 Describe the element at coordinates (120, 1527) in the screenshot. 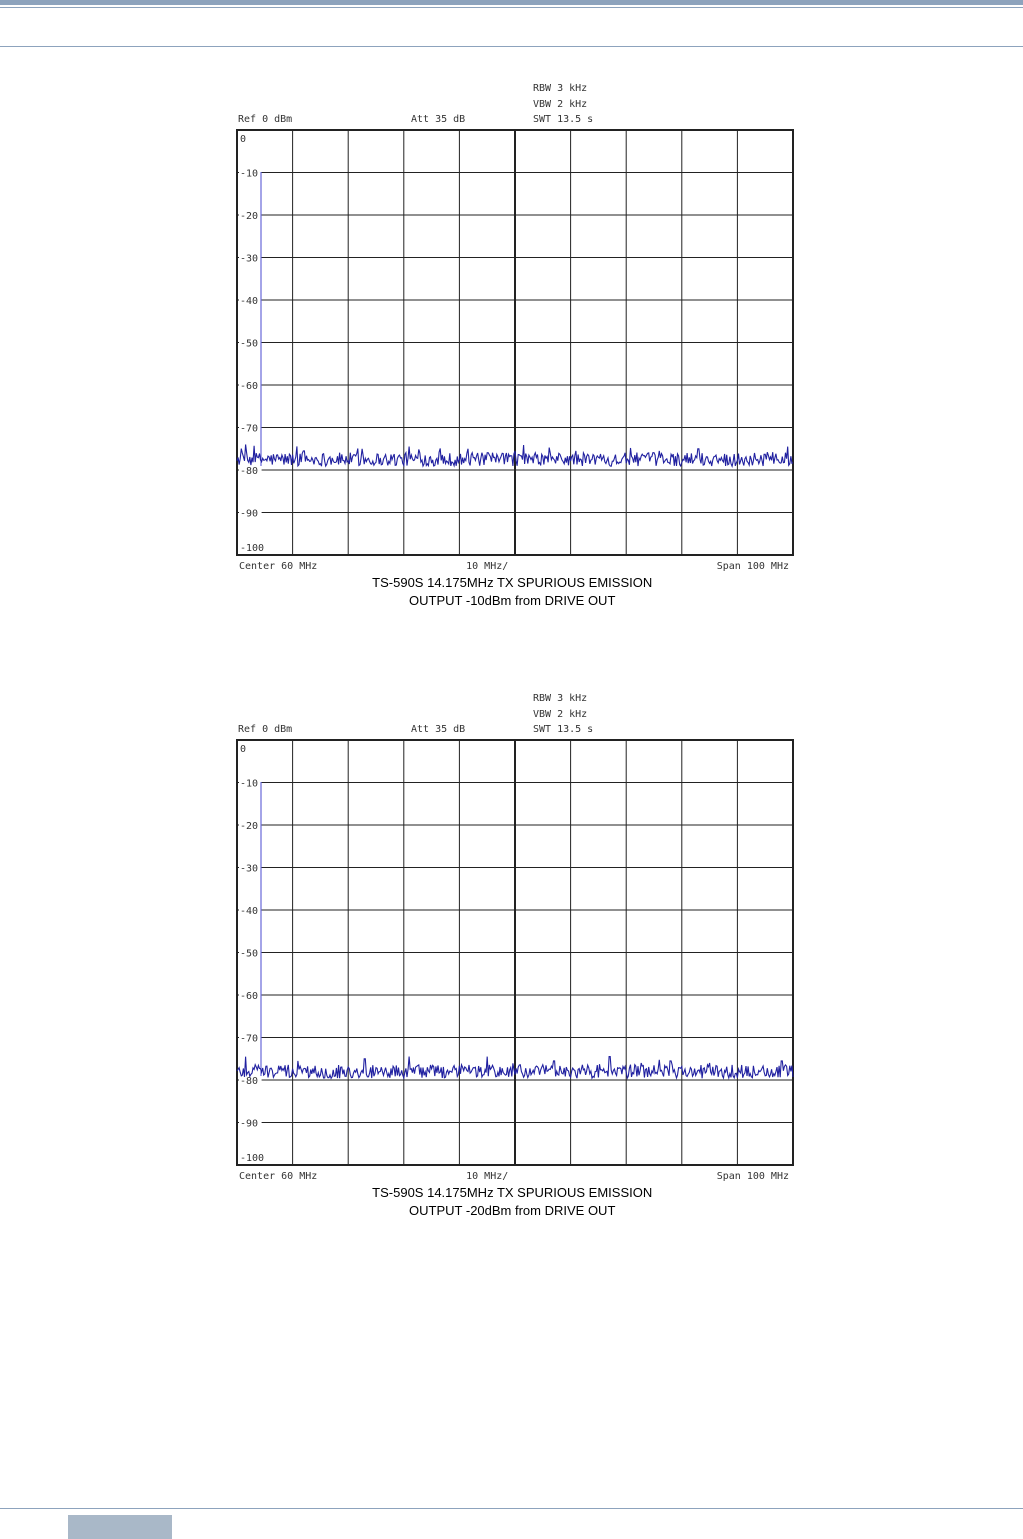

I see `page-number-tab` at that location.